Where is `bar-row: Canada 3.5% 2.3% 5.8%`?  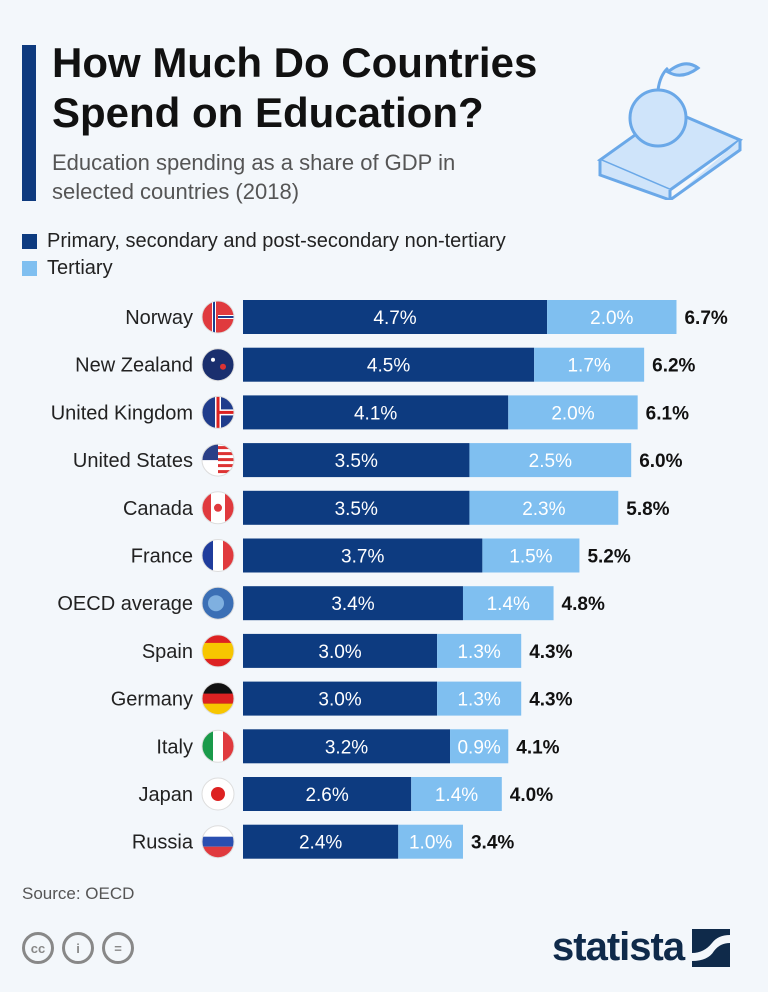 bar-row: Canada 3.5% 2.3% 5.8% is located at coordinates (396, 507).